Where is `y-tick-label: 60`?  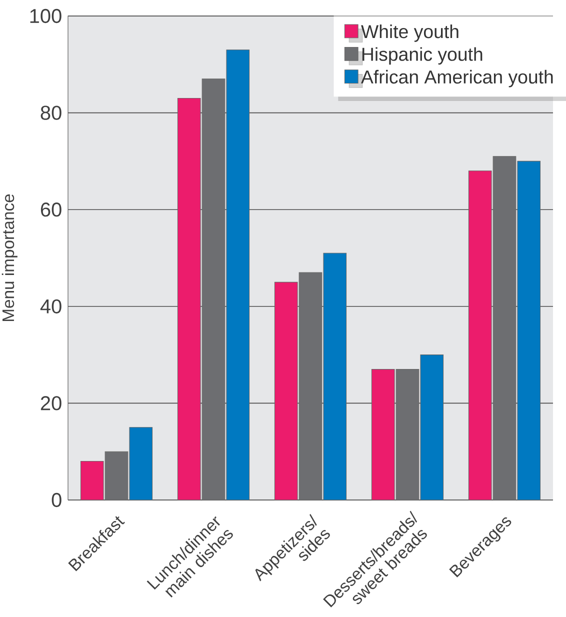
y-tick-label: 60 is located at coordinates (51, 209).